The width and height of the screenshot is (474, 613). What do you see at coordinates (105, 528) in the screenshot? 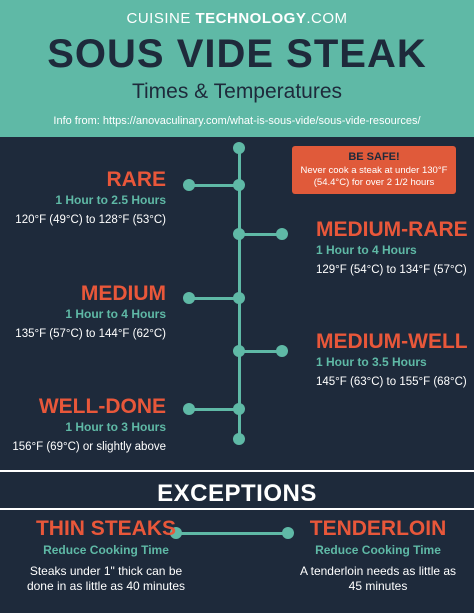
I see `exception-name: THIN STEAKS` at bounding box center [105, 528].